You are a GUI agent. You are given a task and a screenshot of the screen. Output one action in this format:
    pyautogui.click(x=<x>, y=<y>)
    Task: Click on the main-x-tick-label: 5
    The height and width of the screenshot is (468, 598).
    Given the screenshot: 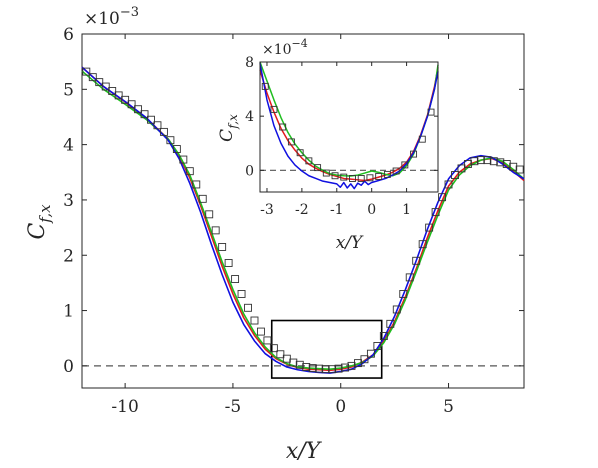 What is the action you would take?
    pyautogui.click(x=448, y=407)
    